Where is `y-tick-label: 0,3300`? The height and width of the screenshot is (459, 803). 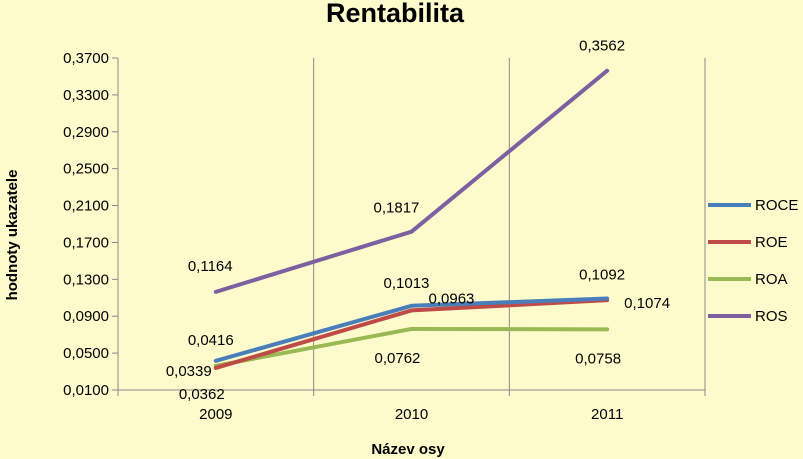
y-tick-label: 0,3300 is located at coordinates (86, 95).